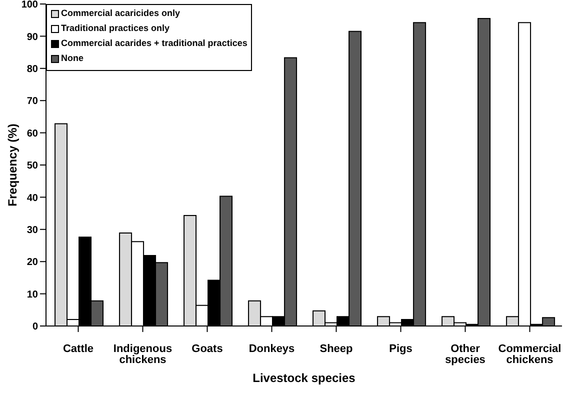  I want to click on legend-label: Commercial acarides + traditional practices, so click(154, 43).